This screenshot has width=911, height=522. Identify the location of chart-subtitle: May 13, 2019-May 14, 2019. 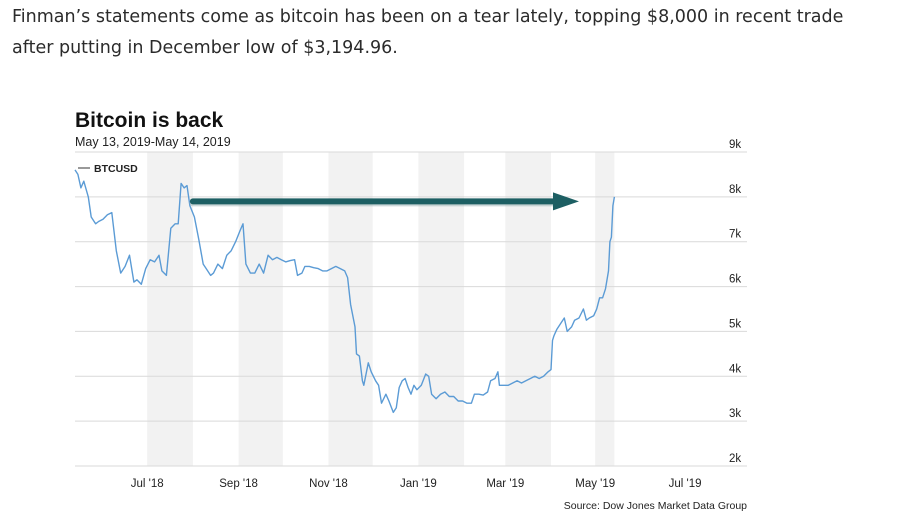
(153, 142).